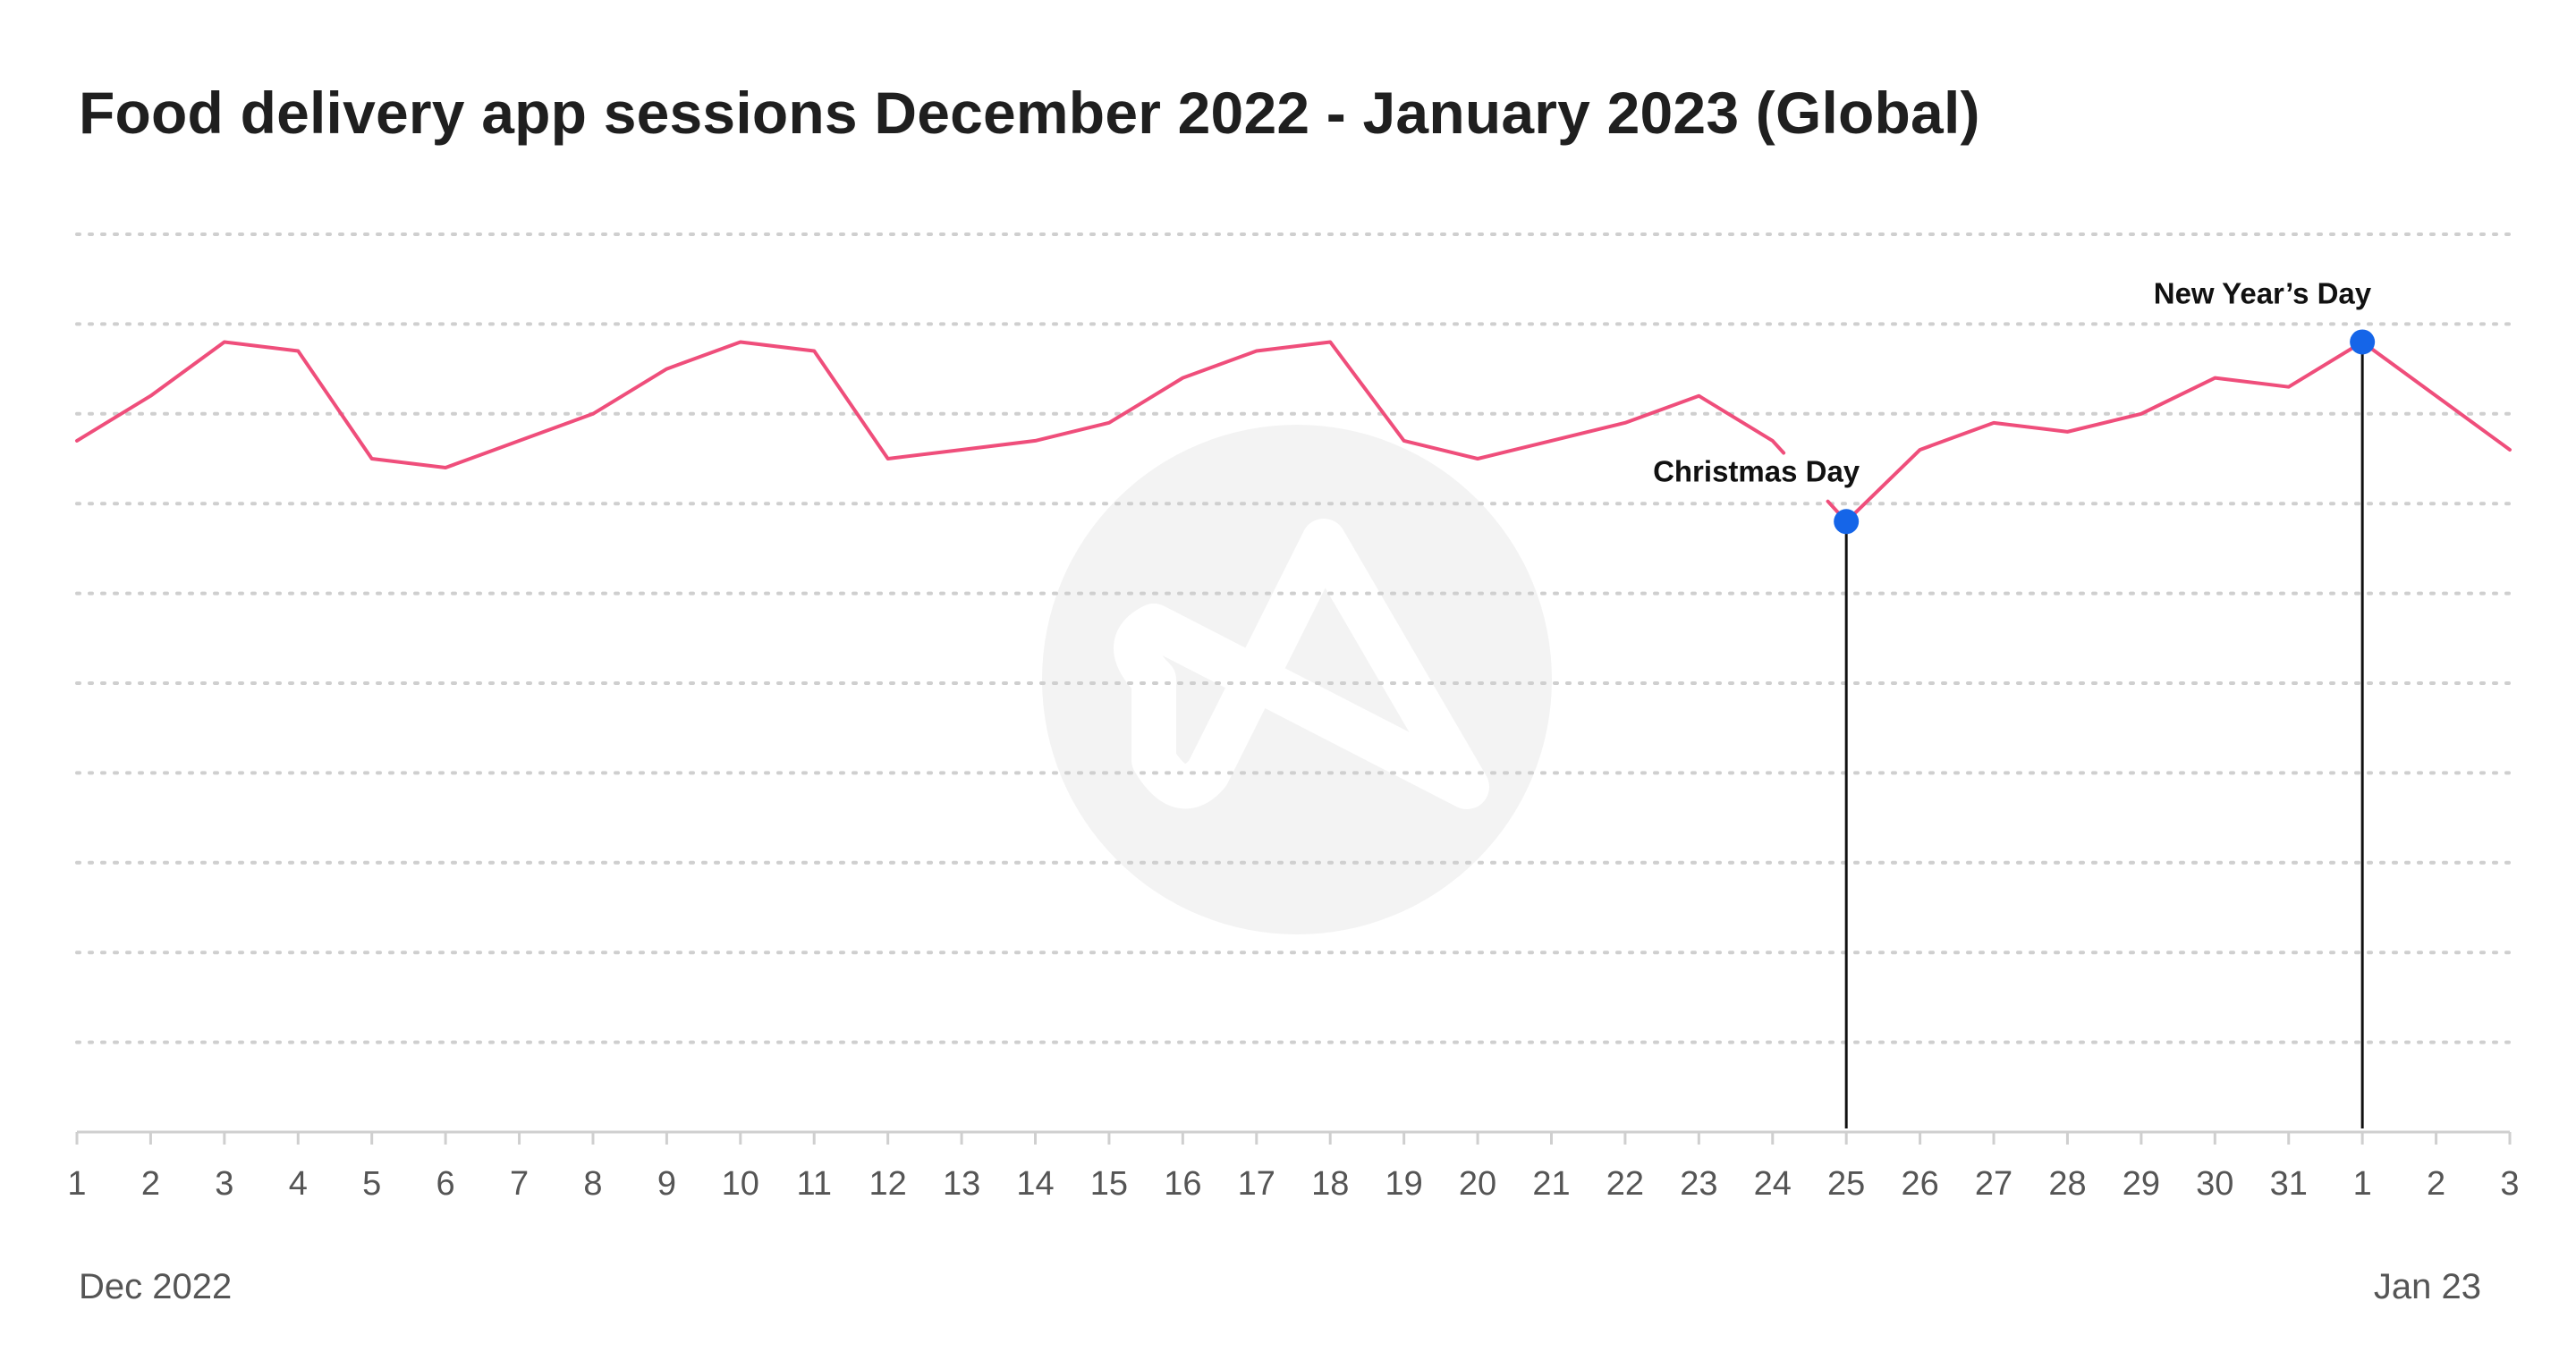 Image resolution: width=2576 pixels, height=1352 pixels. Describe the element at coordinates (1297, 679) in the screenshot. I see `logo-watermark-icon` at that location.